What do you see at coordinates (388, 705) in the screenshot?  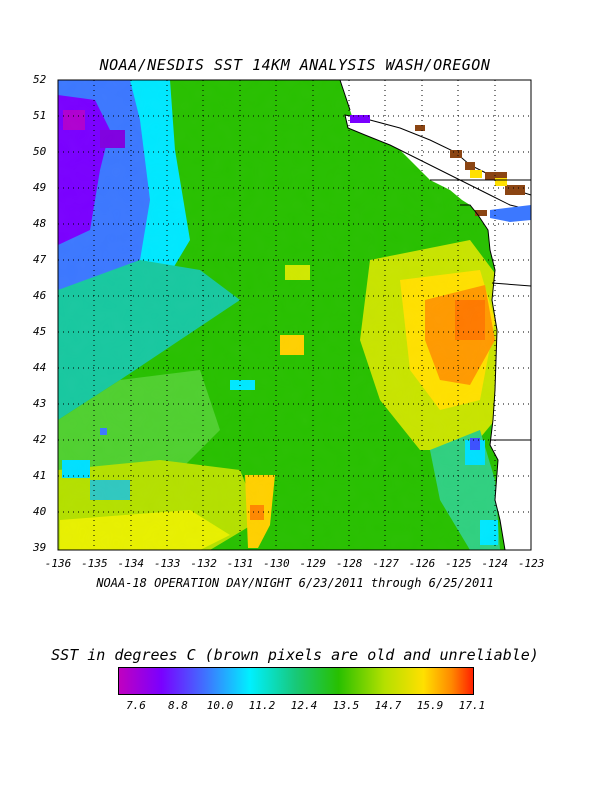 I see `color-scale-label: 14.7` at bounding box center [388, 705].